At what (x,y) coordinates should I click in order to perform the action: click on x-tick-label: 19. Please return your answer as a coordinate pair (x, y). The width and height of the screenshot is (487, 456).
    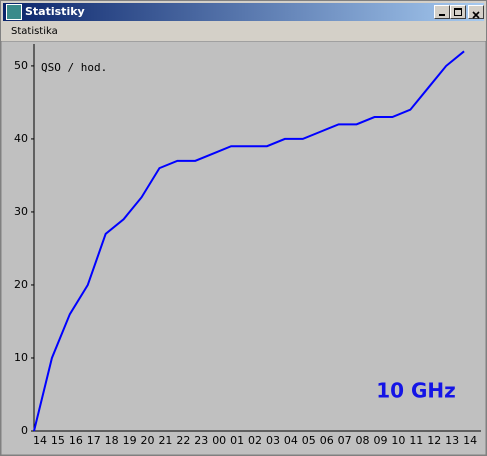
    Looking at the image, I should click on (130, 440).